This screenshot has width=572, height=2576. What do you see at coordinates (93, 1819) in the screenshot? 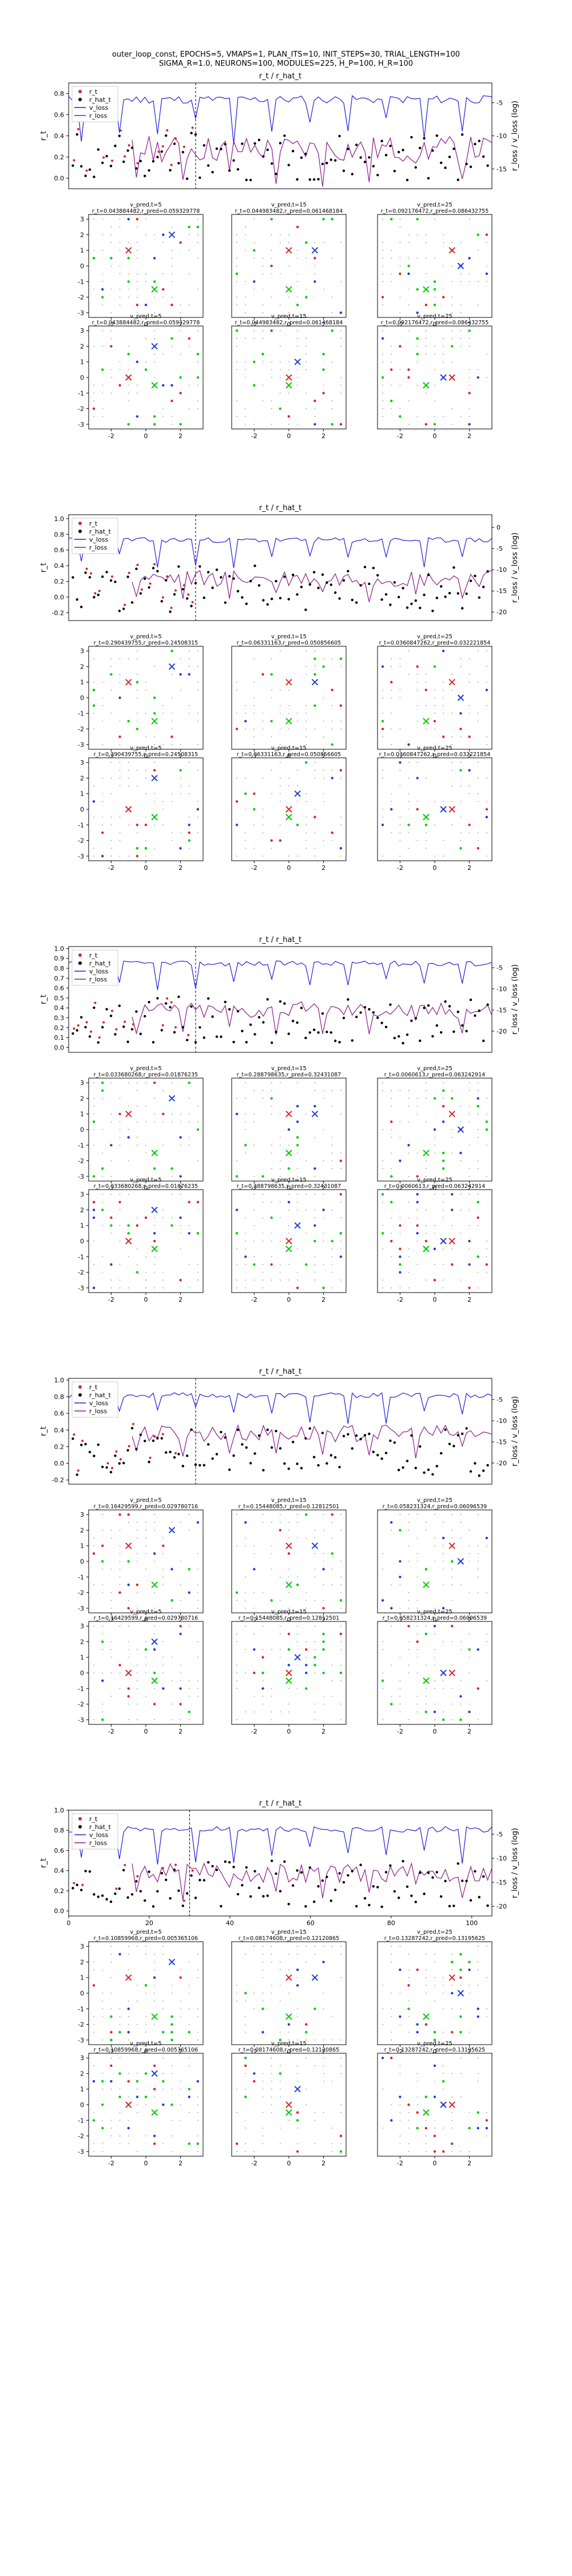
I see `legend-label: r_t` at bounding box center [93, 1819].